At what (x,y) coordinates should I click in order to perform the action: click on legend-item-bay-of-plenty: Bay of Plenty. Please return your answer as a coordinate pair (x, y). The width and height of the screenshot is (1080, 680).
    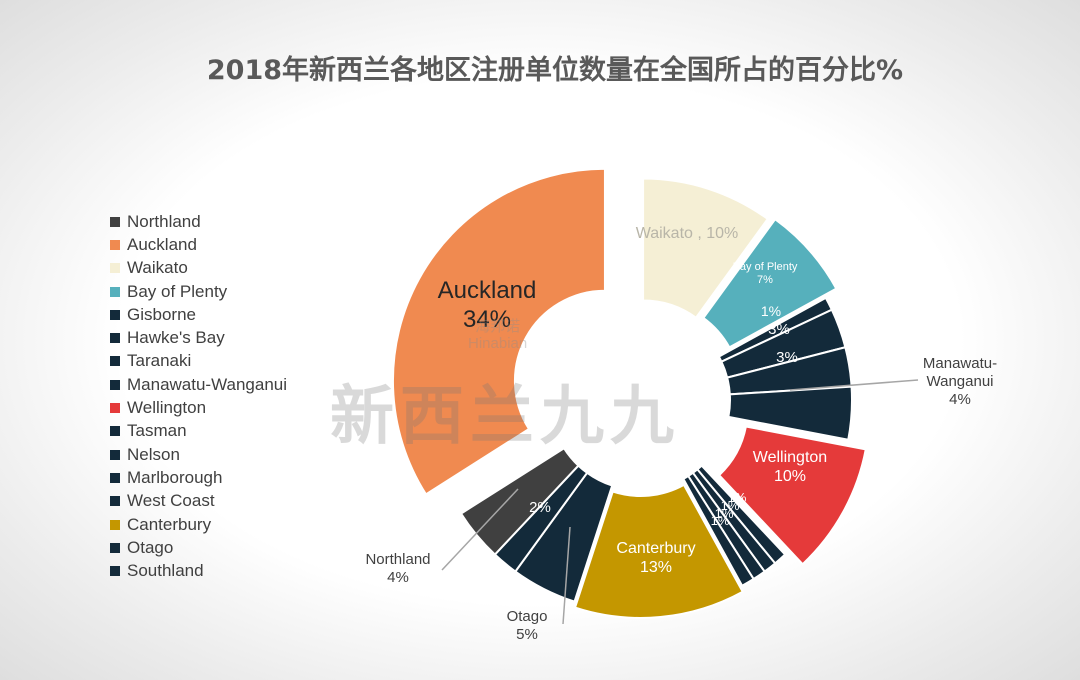
    Looking at the image, I should click on (198, 291).